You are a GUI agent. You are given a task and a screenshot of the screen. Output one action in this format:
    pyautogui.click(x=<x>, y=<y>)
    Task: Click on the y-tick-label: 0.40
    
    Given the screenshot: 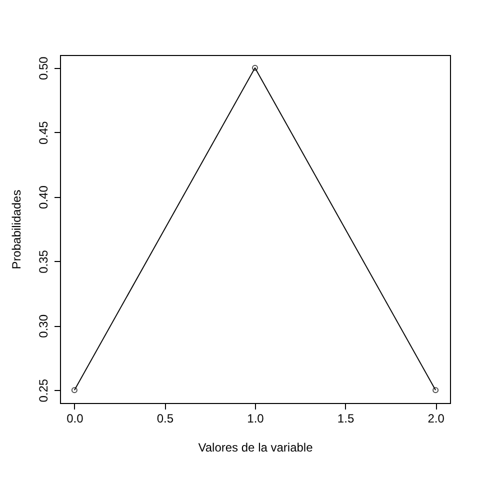 What is the action you would take?
    pyautogui.click(x=43, y=197)
    